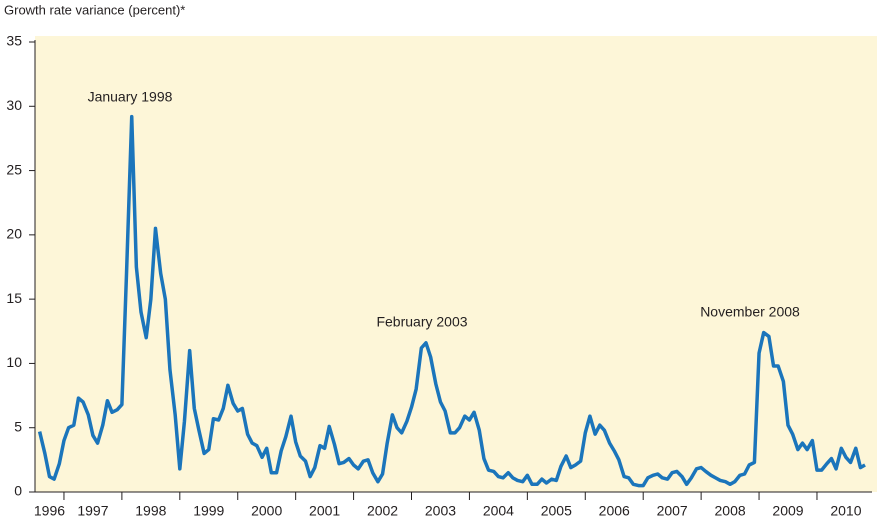 This screenshot has width=877, height=532. Describe the element at coordinates (208, 511) in the screenshot. I see `x-tick-label: 1999` at that location.